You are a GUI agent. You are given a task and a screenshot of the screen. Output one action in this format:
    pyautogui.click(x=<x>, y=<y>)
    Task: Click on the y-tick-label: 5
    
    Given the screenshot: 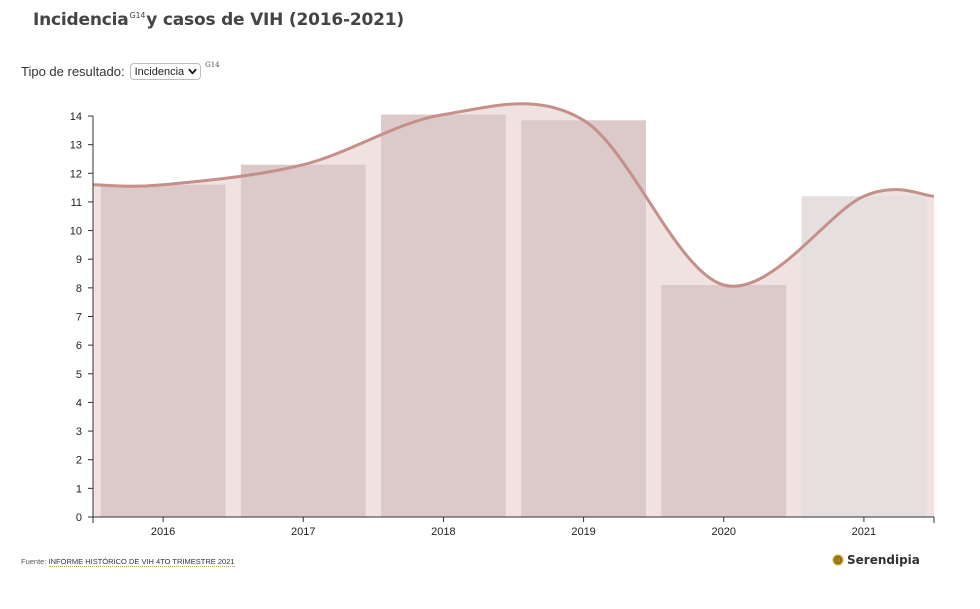 What is the action you would take?
    pyautogui.click(x=79, y=375)
    